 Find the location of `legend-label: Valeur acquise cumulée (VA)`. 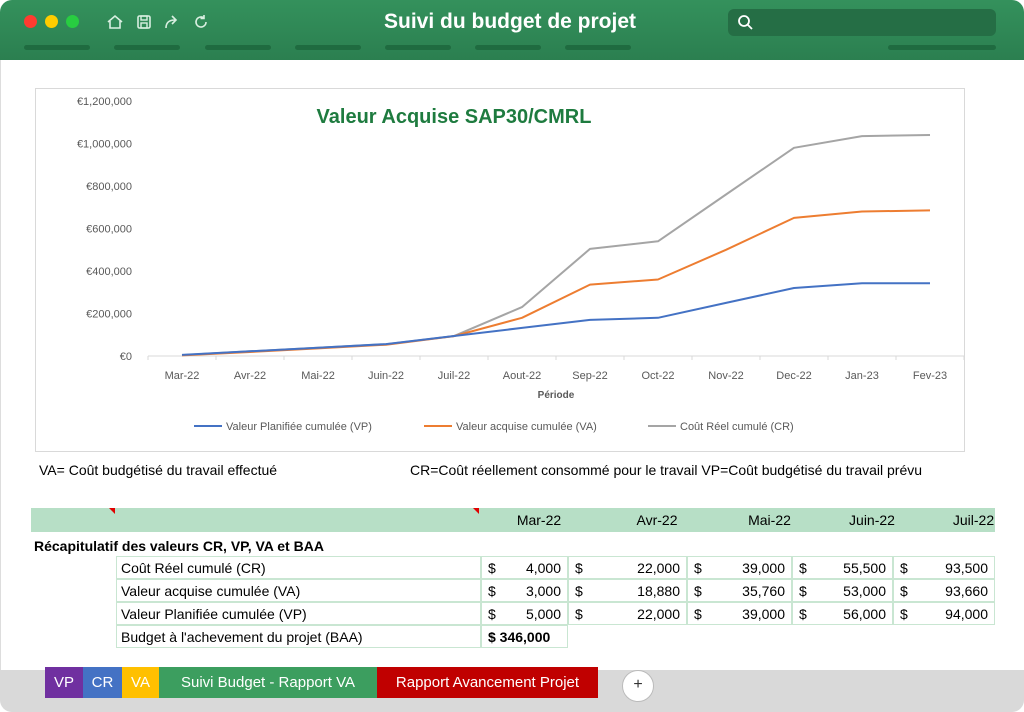

legend-label: Valeur acquise cumulée (VA) is located at coordinates (526, 427).